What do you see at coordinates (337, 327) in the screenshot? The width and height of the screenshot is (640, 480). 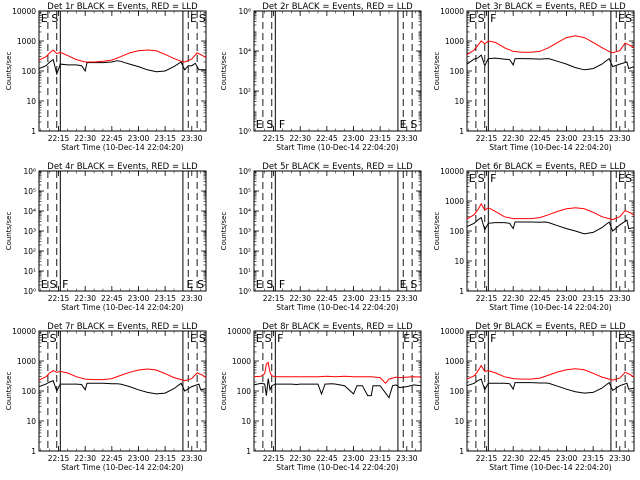 I see `panel-title: Det 8r BLACK = Events, RED = LLD` at bounding box center [337, 327].